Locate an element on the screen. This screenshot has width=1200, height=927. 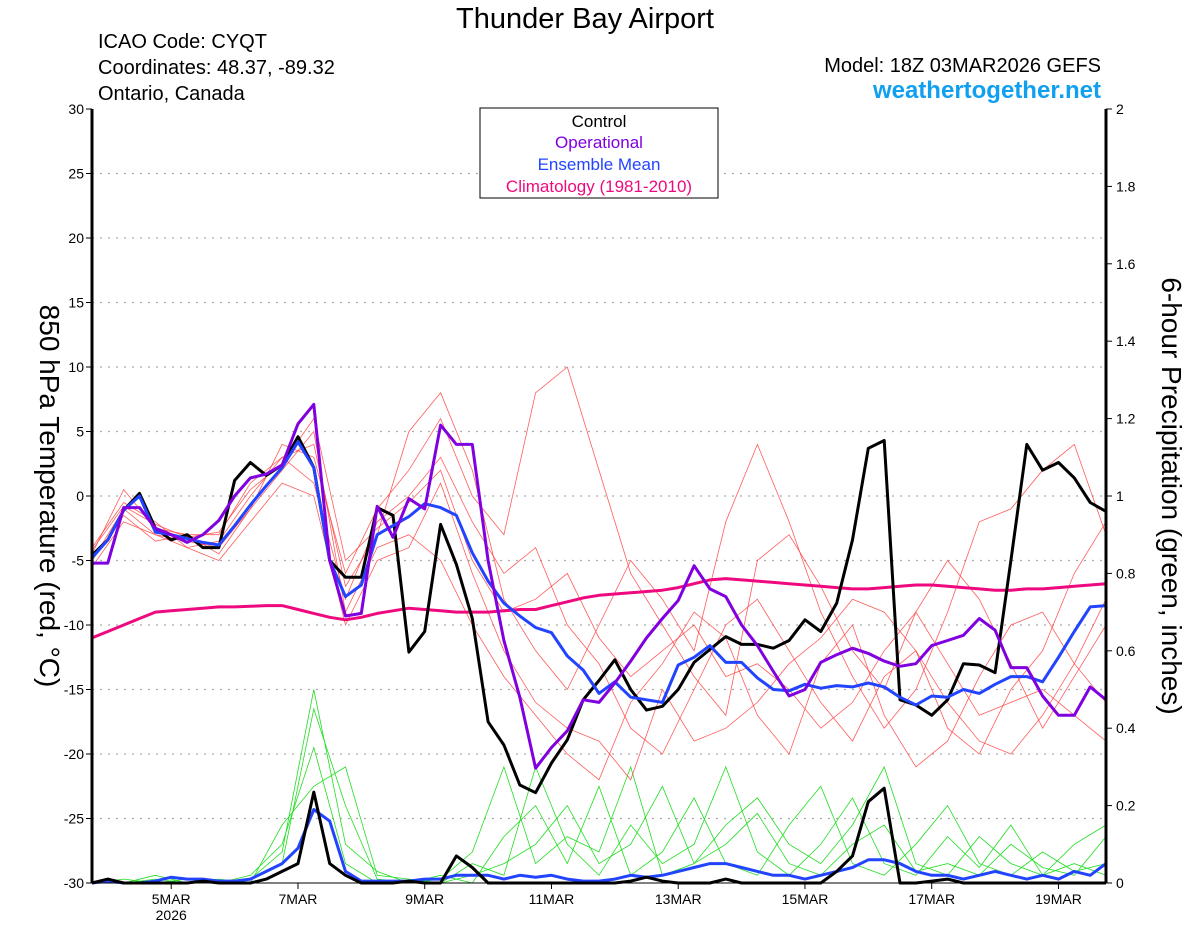
x-tick-label: 7MAR is located at coordinates (298, 899).